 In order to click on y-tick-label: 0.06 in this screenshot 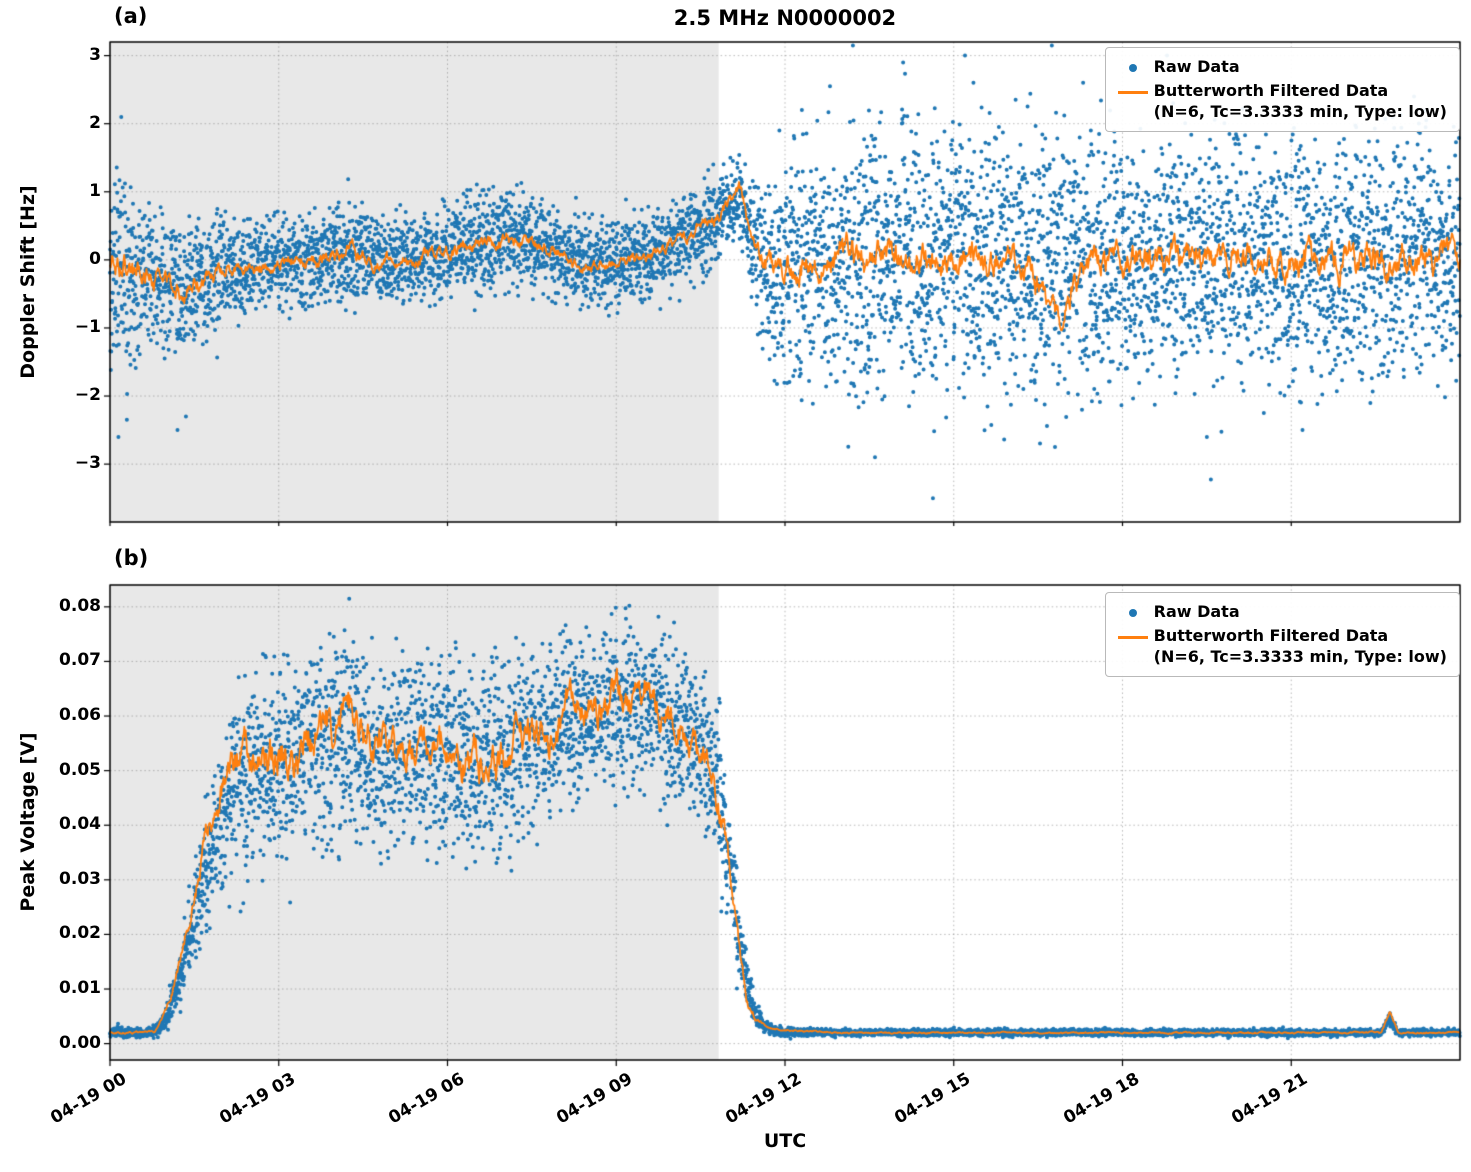, I will do `click(80, 715)`.